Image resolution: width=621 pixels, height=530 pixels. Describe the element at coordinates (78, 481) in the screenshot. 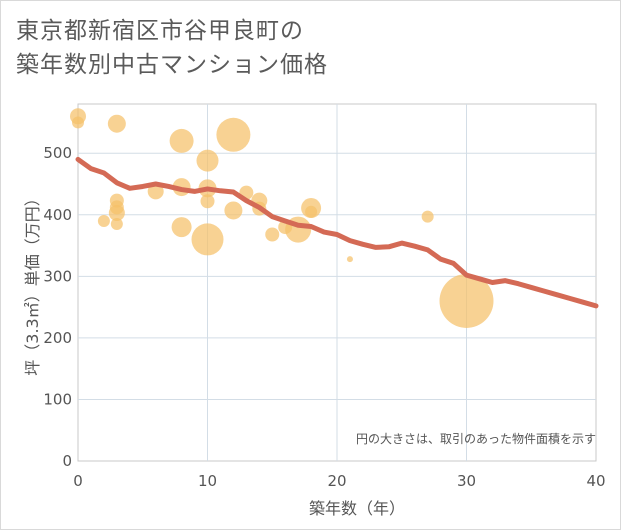

I see `x-tick-label: 0` at that location.